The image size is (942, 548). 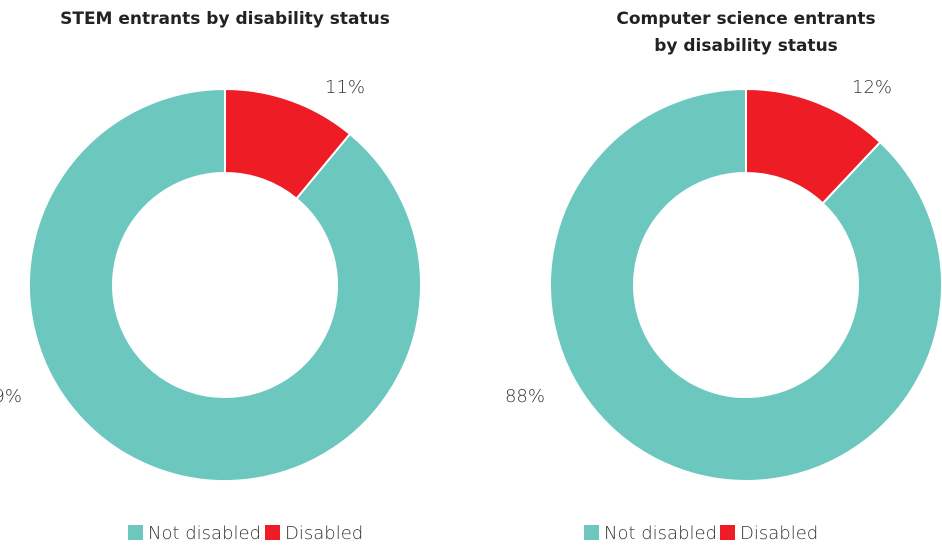 I want to click on data-label: 88%, so click(x=525, y=396).